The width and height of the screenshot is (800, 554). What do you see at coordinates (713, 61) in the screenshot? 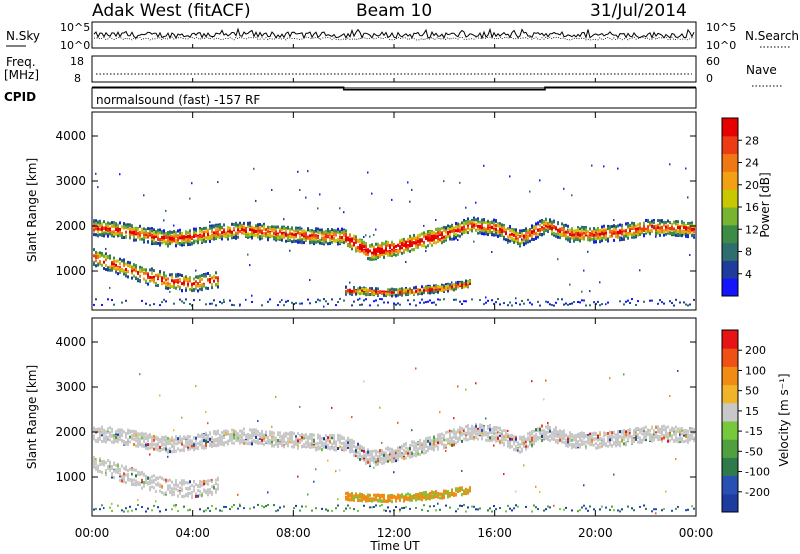
I see `freq-right-tick-top: 60` at bounding box center [713, 61].